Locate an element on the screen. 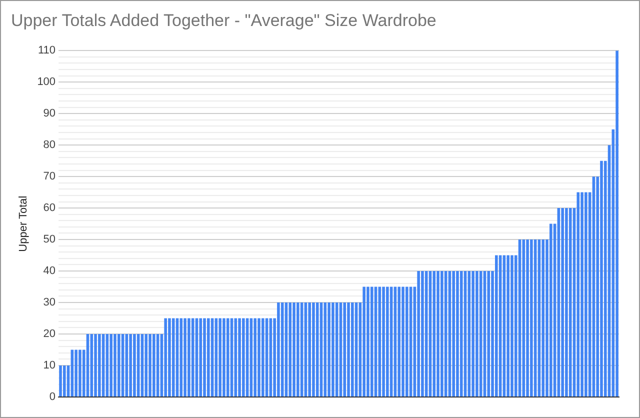 The height and width of the screenshot is (418, 640). y-tick-label: 60 is located at coordinates (49, 208).